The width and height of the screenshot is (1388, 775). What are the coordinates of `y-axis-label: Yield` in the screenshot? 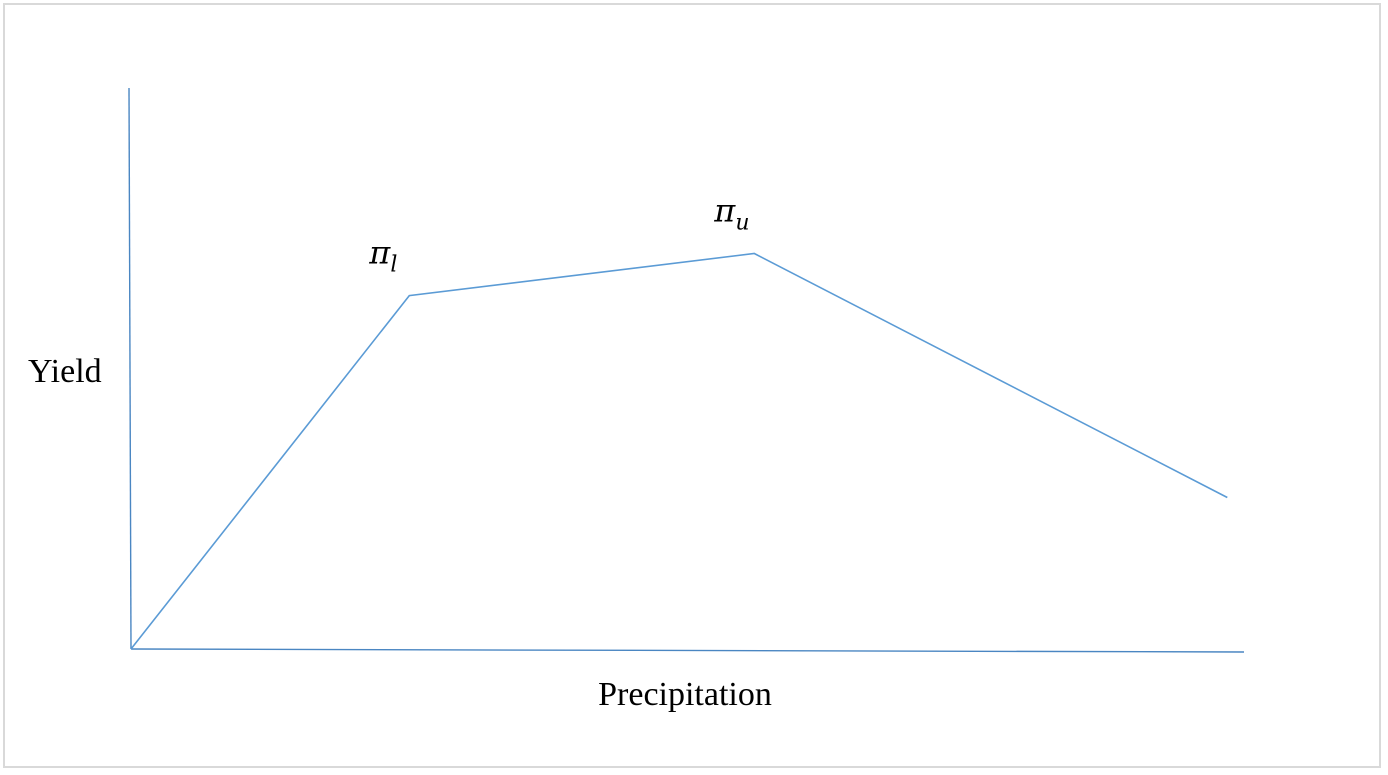 It's located at (65, 371).